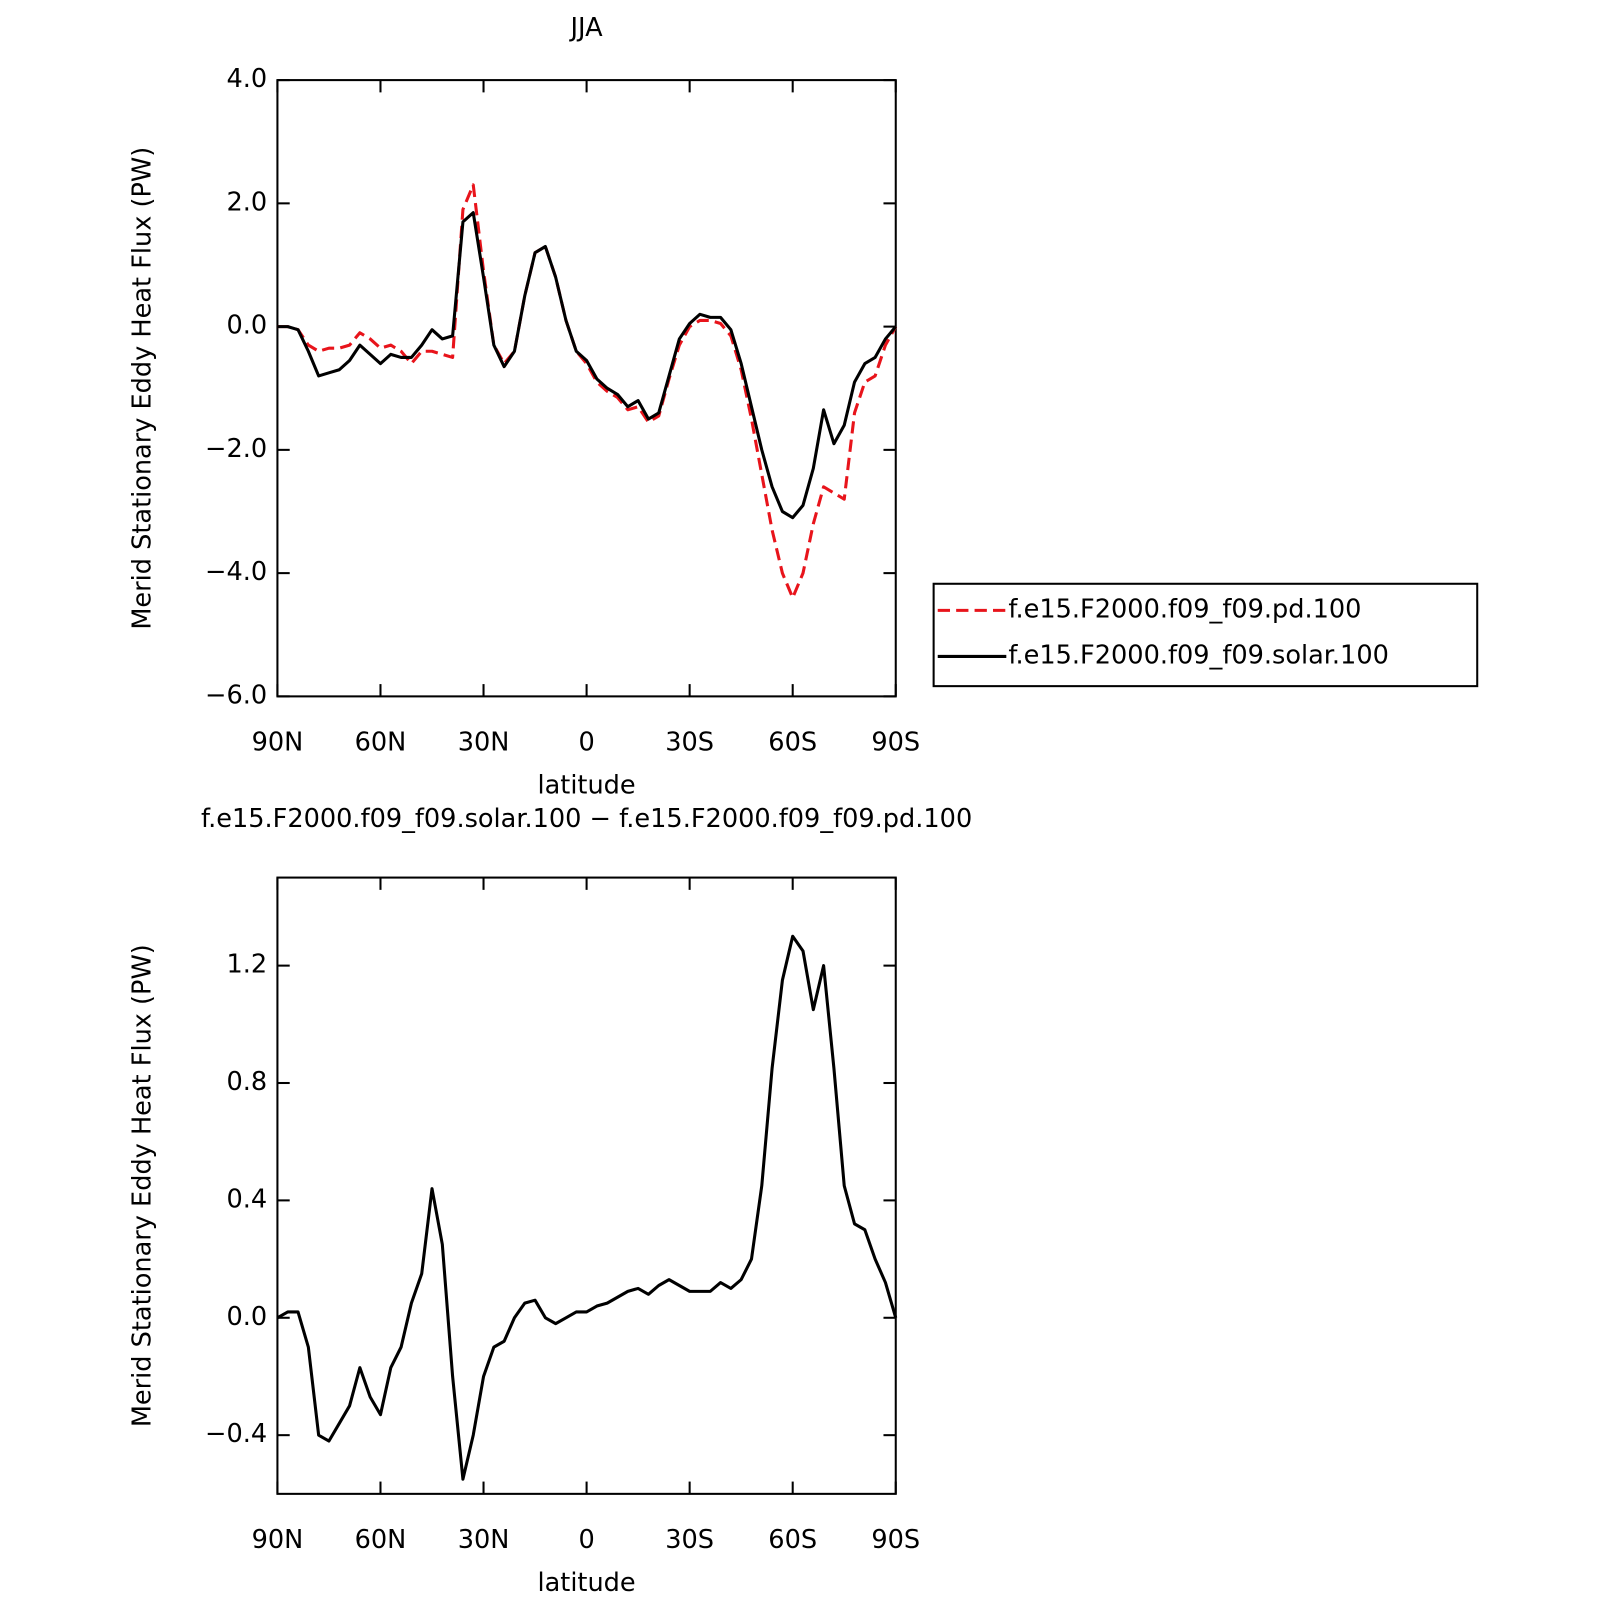  Describe the element at coordinates (586, 28) in the screenshot. I see `chart-title: JJA` at that location.